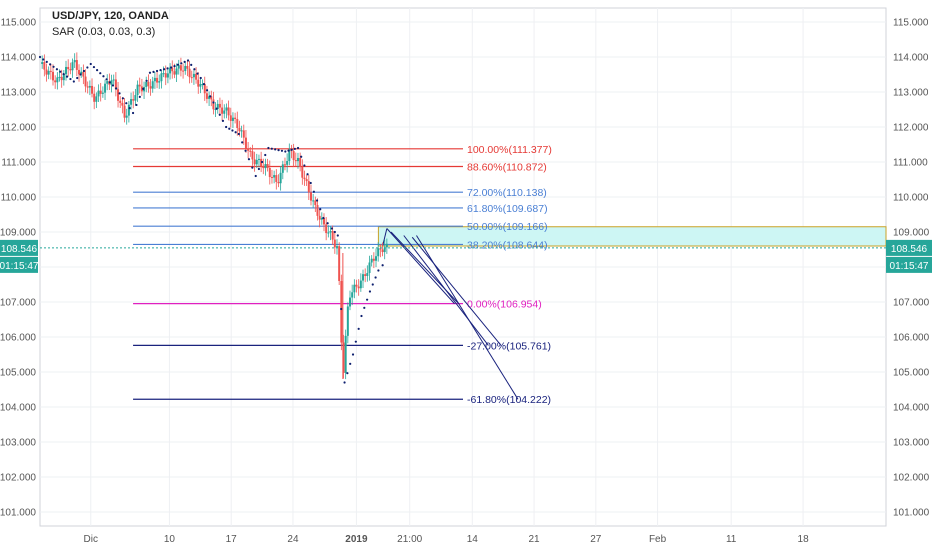  Describe the element at coordinates (19, 128) in the screenshot. I see `y-tick-label-left: 112.000` at that location.